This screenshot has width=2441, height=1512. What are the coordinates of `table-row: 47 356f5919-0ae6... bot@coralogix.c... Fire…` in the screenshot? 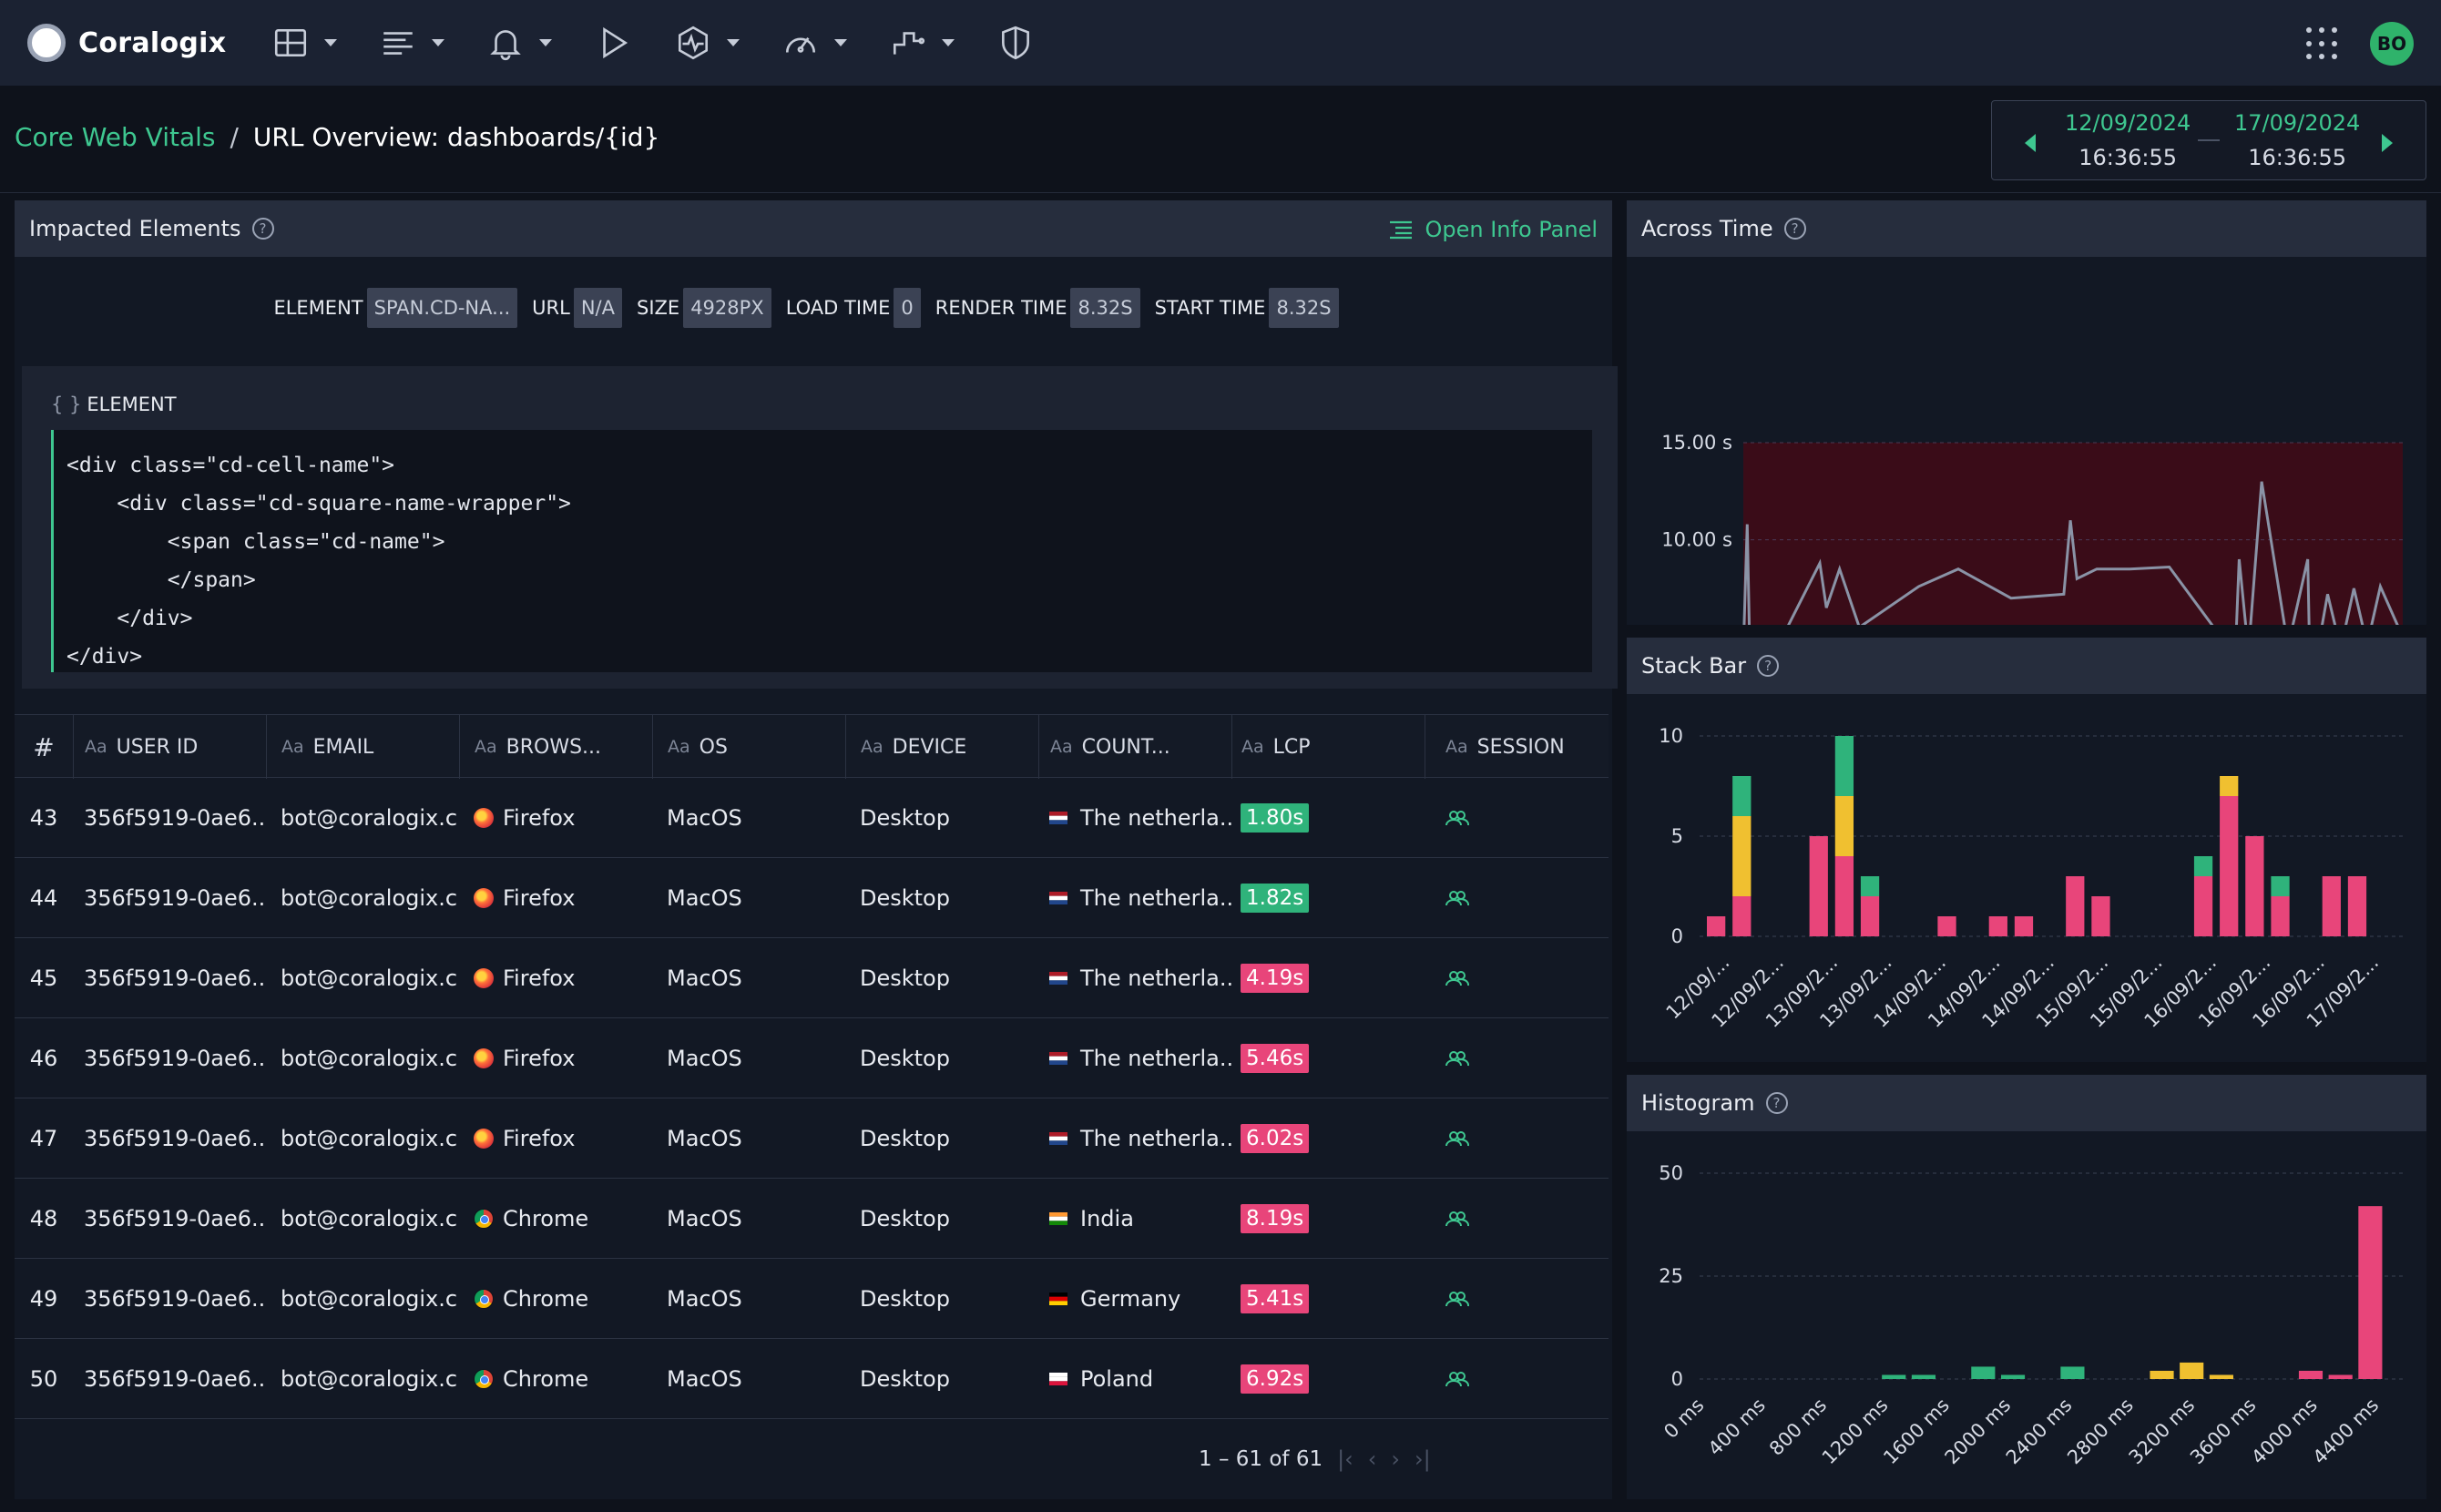 It's located at (812, 1138).